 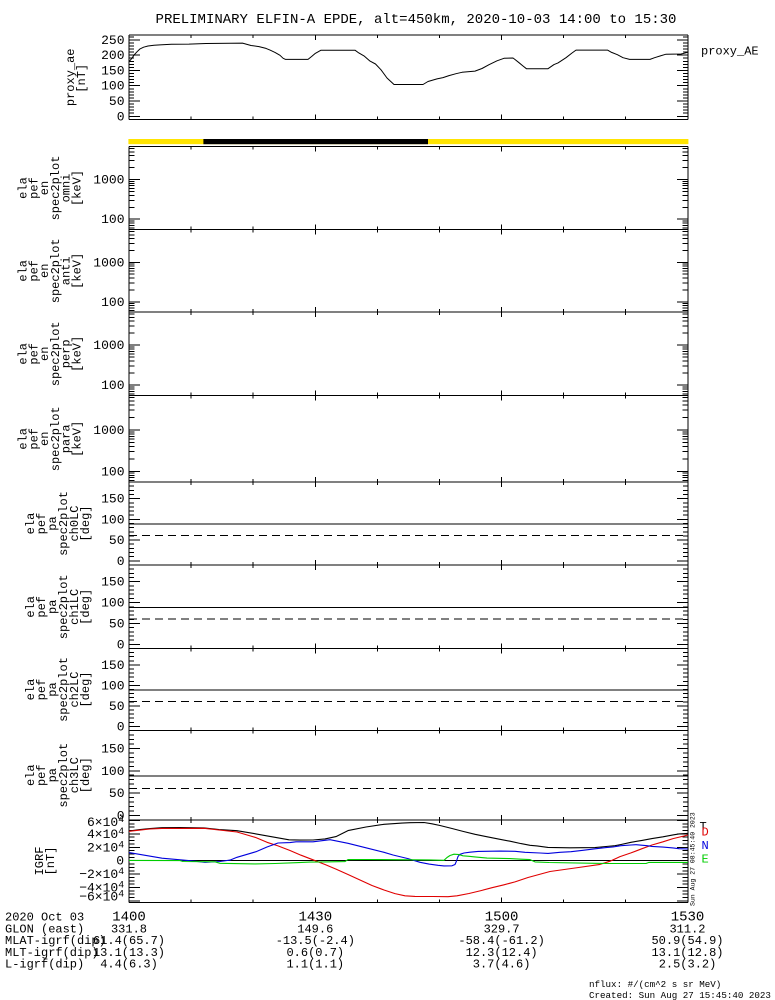 What do you see at coordinates (75, 607) in the screenshot?
I see `svg-text: ch1LC` at bounding box center [75, 607].